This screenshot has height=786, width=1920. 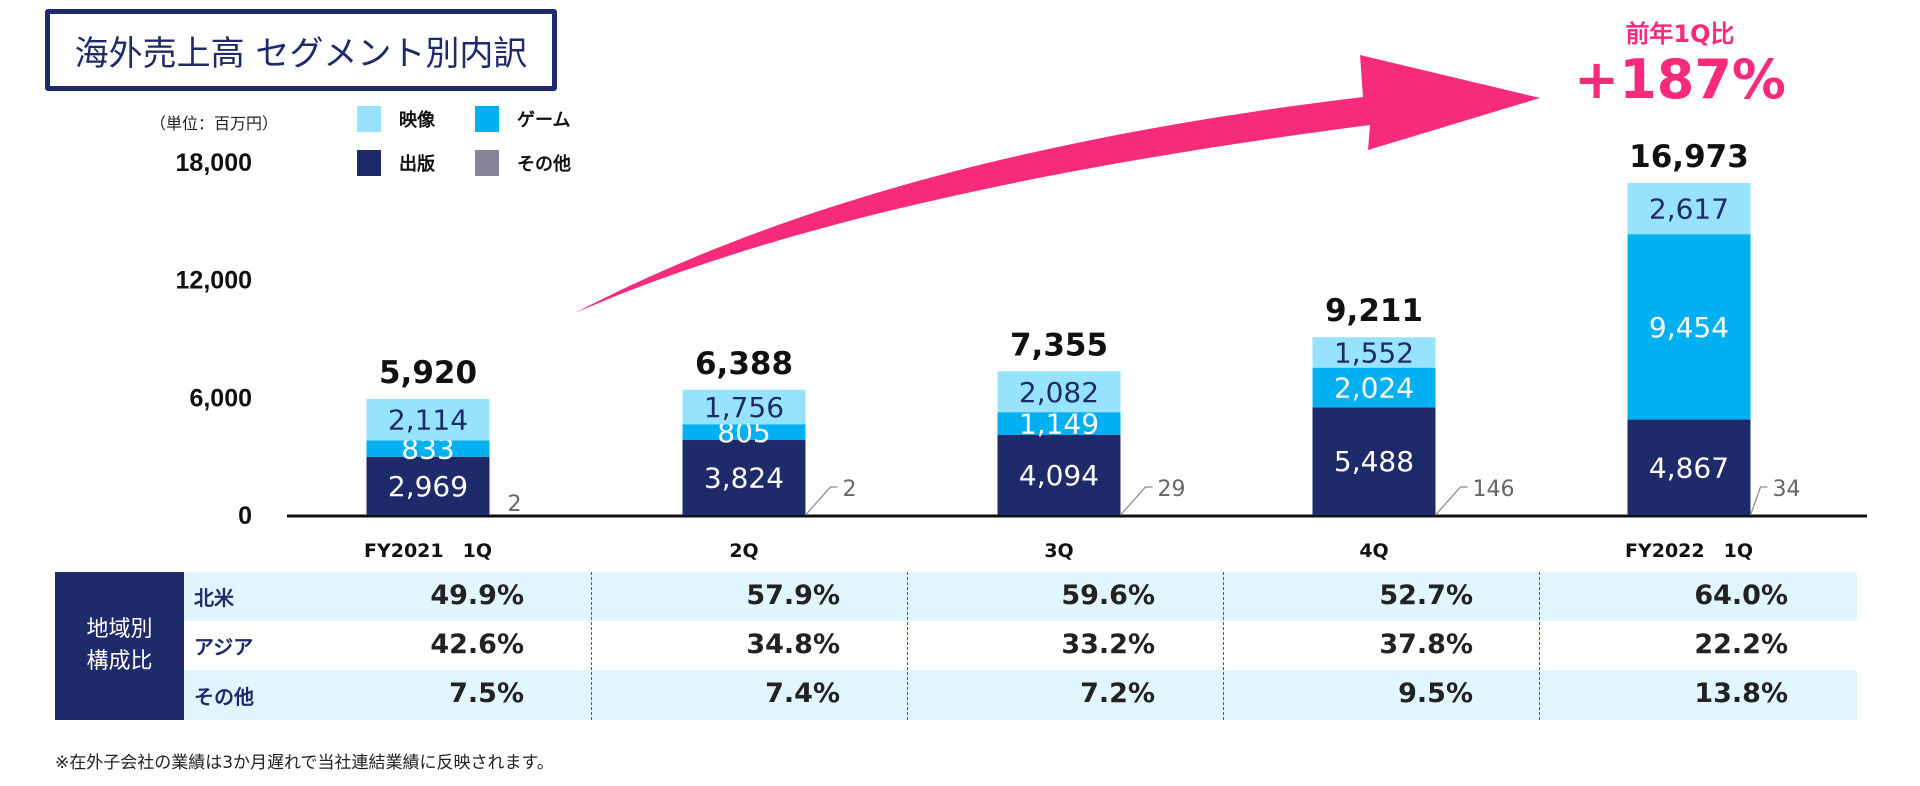 I want to click on table-cell: 59.6%, so click(x=1108, y=595).